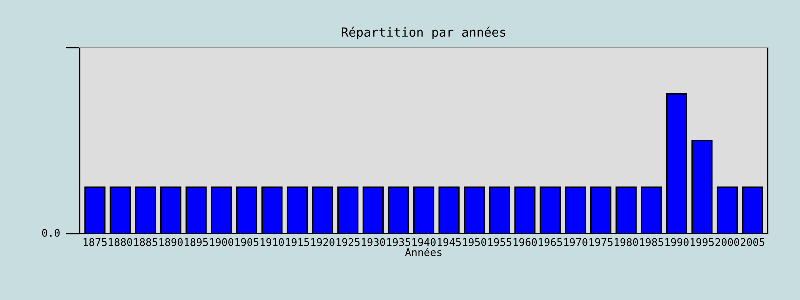 The height and width of the screenshot is (300, 800). Describe the element at coordinates (196, 242) in the screenshot. I see `x-tick-label: 1895` at that location.